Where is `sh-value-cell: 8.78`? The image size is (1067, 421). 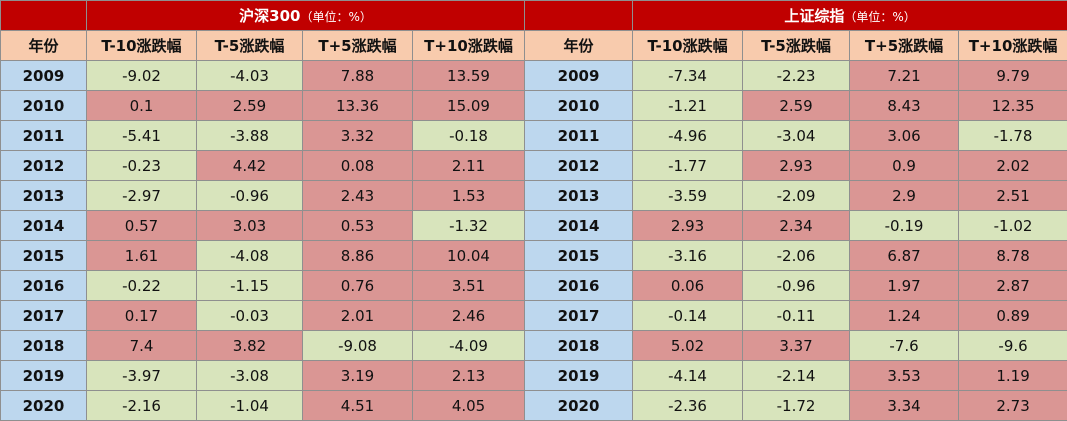
sh-value-cell: 8.78 is located at coordinates (1012, 255).